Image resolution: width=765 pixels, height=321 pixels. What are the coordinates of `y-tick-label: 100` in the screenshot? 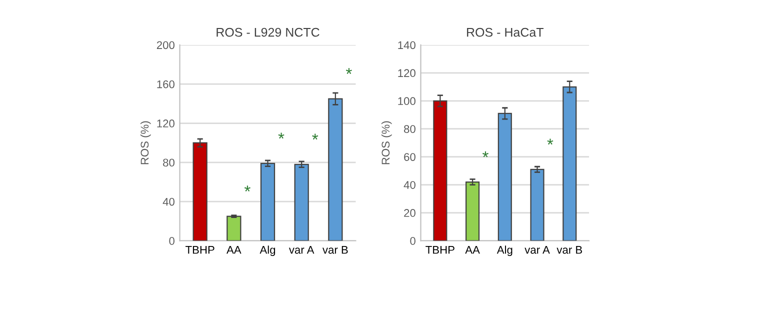 It's located at (407, 101).